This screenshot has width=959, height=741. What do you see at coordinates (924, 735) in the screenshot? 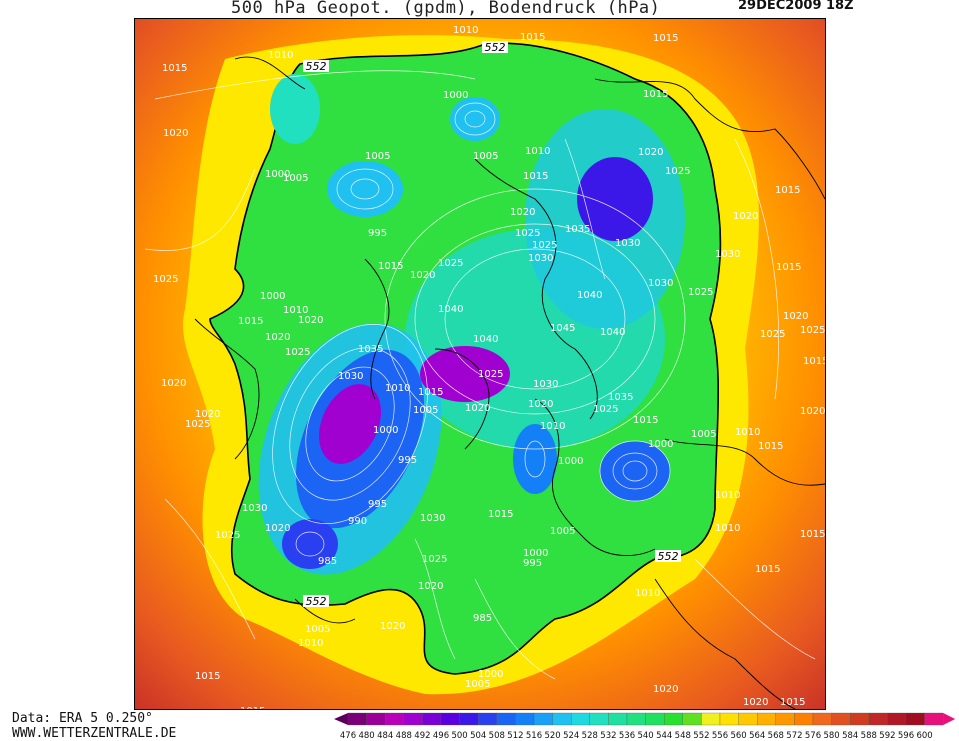
I see `scale-label: 600` at bounding box center [924, 735].